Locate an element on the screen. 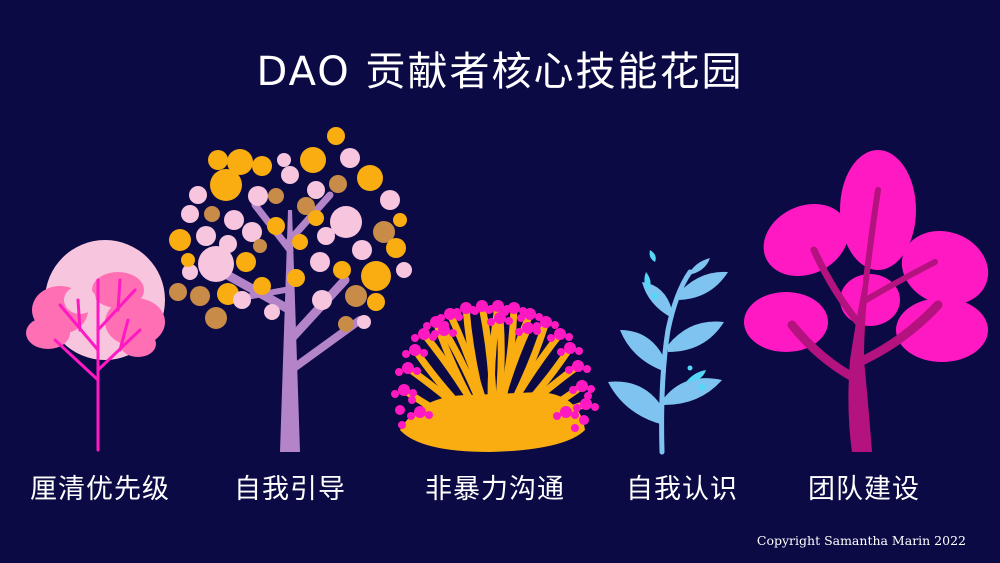  copyright-notice: Copyright Samantha Marin 2022 is located at coordinates (861, 540).